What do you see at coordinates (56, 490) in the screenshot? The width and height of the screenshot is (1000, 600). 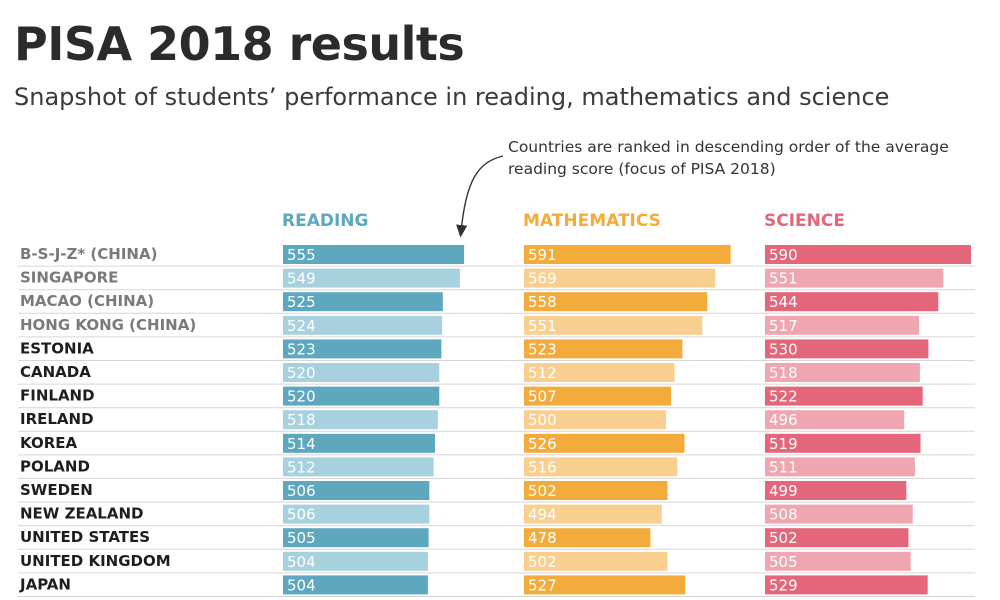 I see `country-label: SWEDEN` at bounding box center [56, 490].